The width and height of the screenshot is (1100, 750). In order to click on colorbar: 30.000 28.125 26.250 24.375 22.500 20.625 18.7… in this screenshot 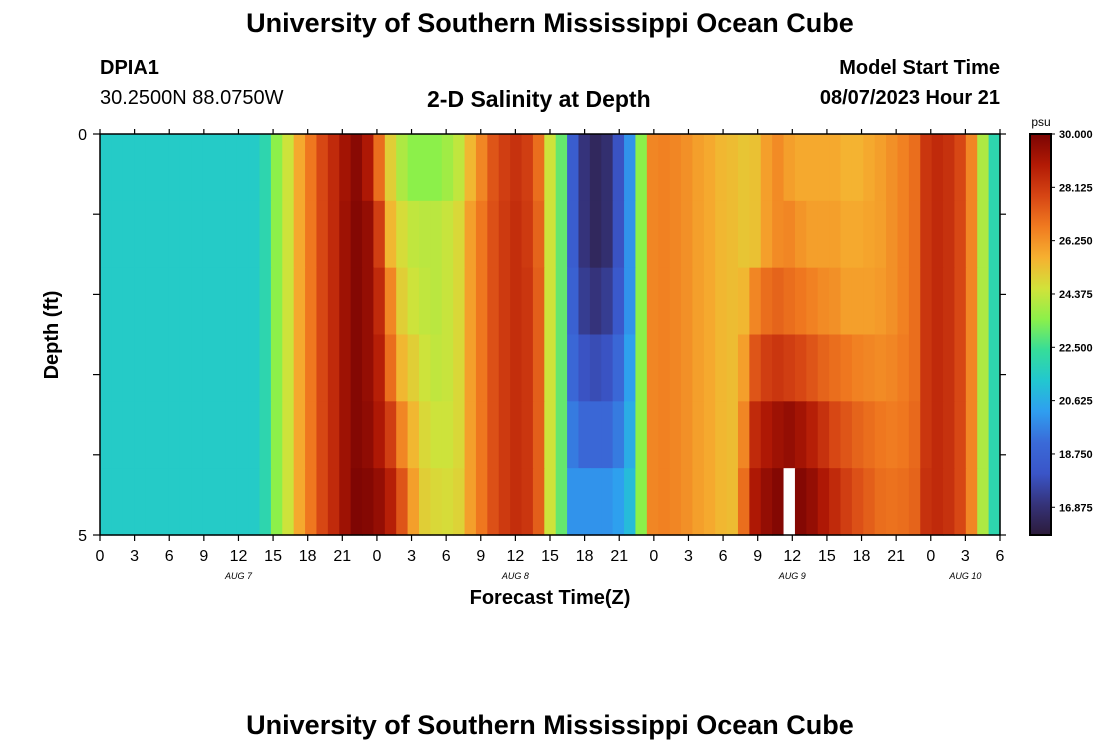, I will do `click(1061, 332)`.